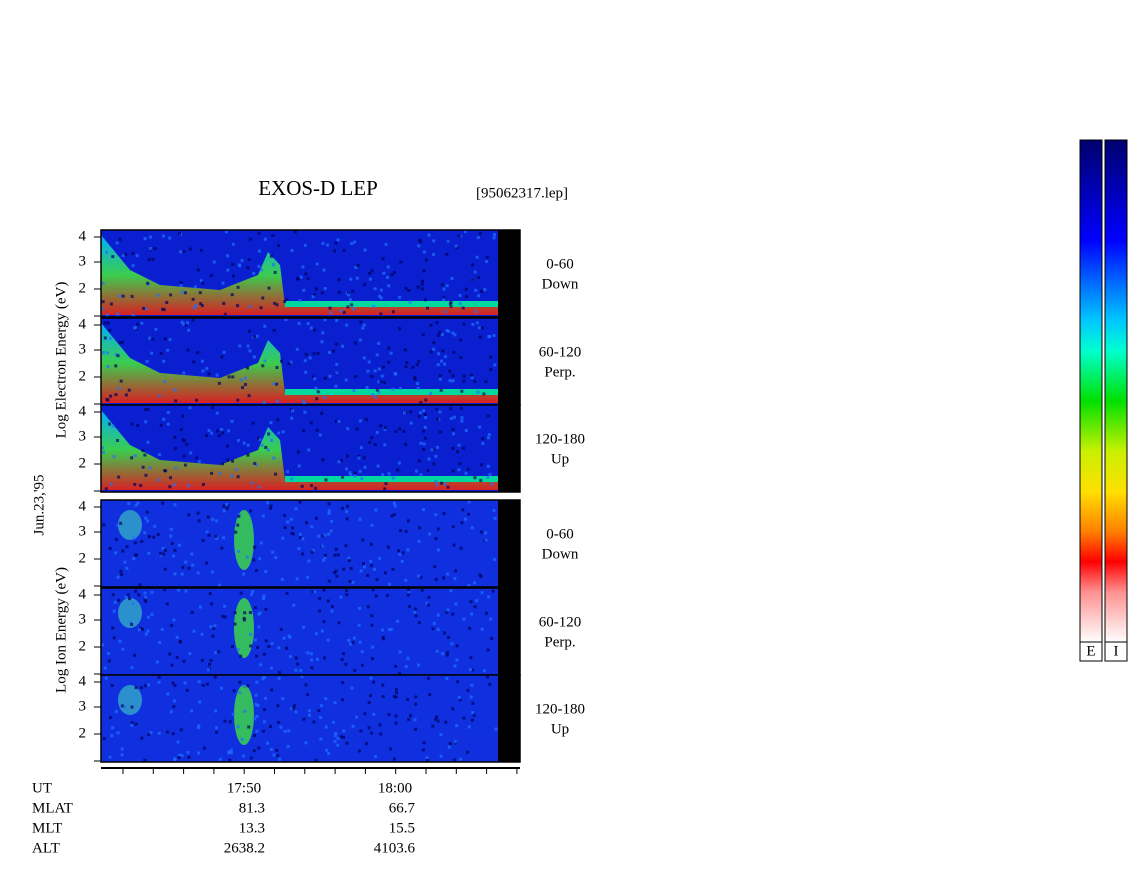  What do you see at coordinates (560, 622) in the screenshot?
I see `panel-range: 60-120` at bounding box center [560, 622].